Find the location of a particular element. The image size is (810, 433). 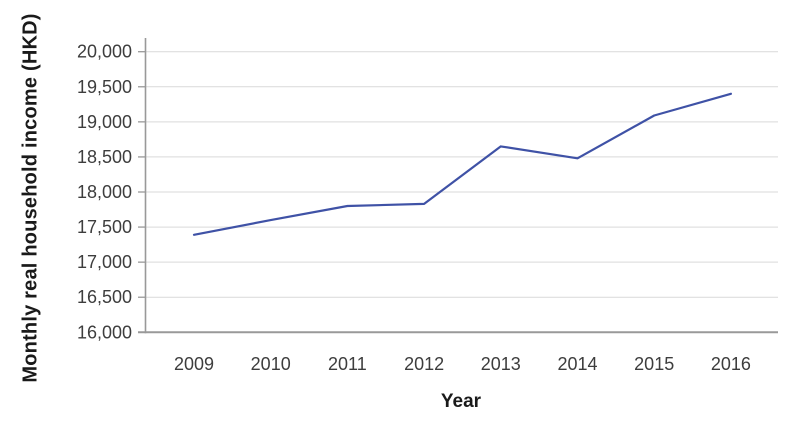

x-tick-label: 2016 is located at coordinates (731, 364).